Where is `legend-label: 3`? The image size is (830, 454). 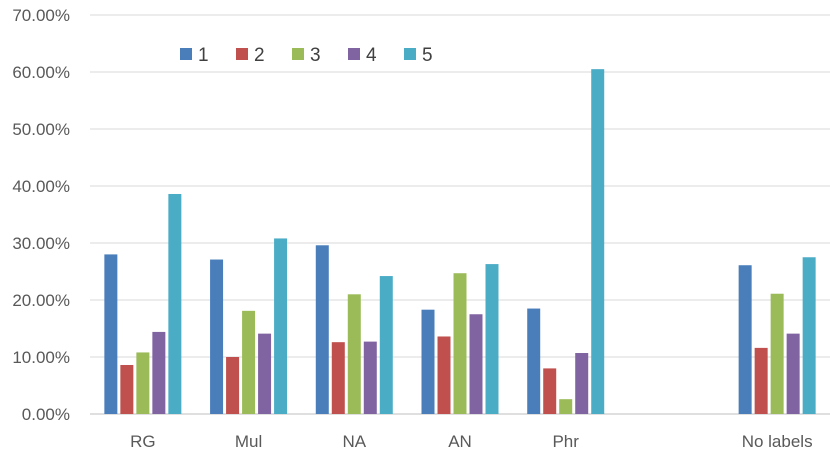
legend-label: 3 is located at coordinates (315, 55).